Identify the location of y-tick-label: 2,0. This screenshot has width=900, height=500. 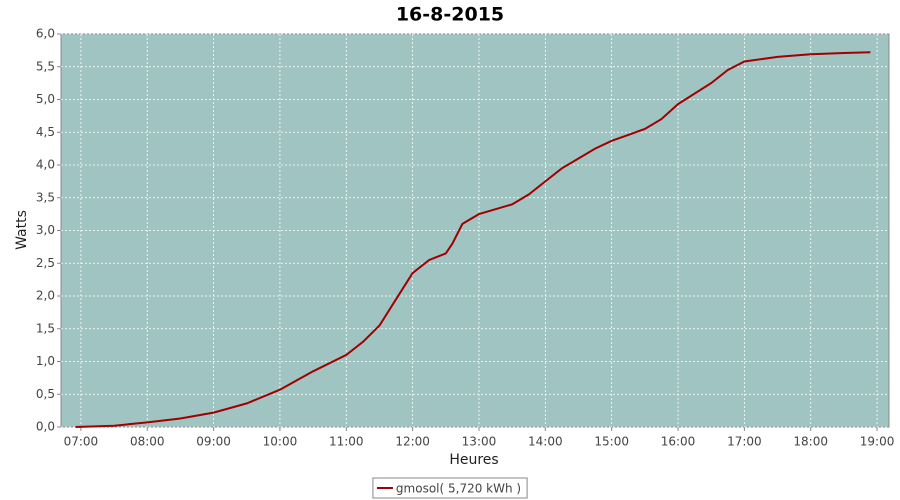
(45, 296).